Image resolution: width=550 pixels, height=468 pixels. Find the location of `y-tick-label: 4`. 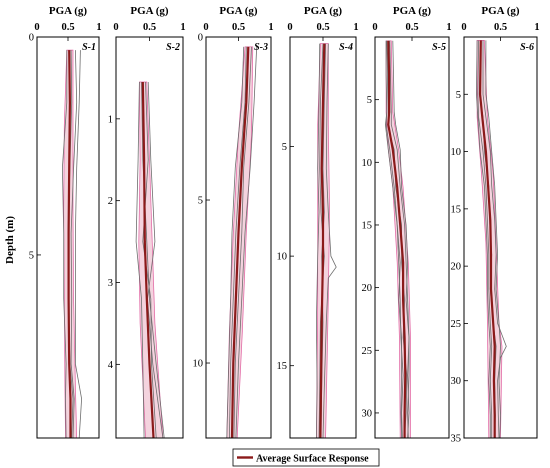

y-tick-label: 4 is located at coordinates (111, 365).